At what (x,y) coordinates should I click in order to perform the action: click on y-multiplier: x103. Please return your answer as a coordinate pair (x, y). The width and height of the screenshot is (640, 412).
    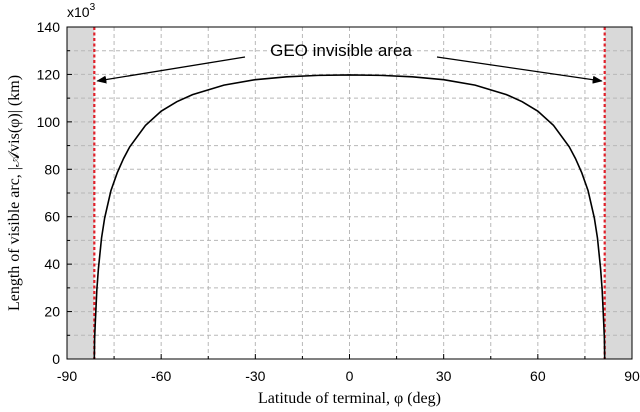
    Looking at the image, I should click on (81, 11).